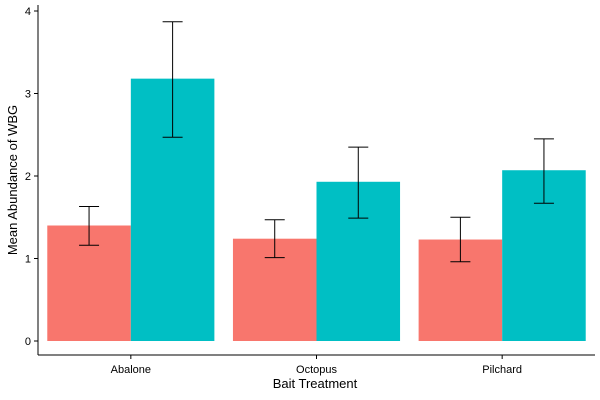  I want to click on y-tick-label: 1, so click(28, 260).